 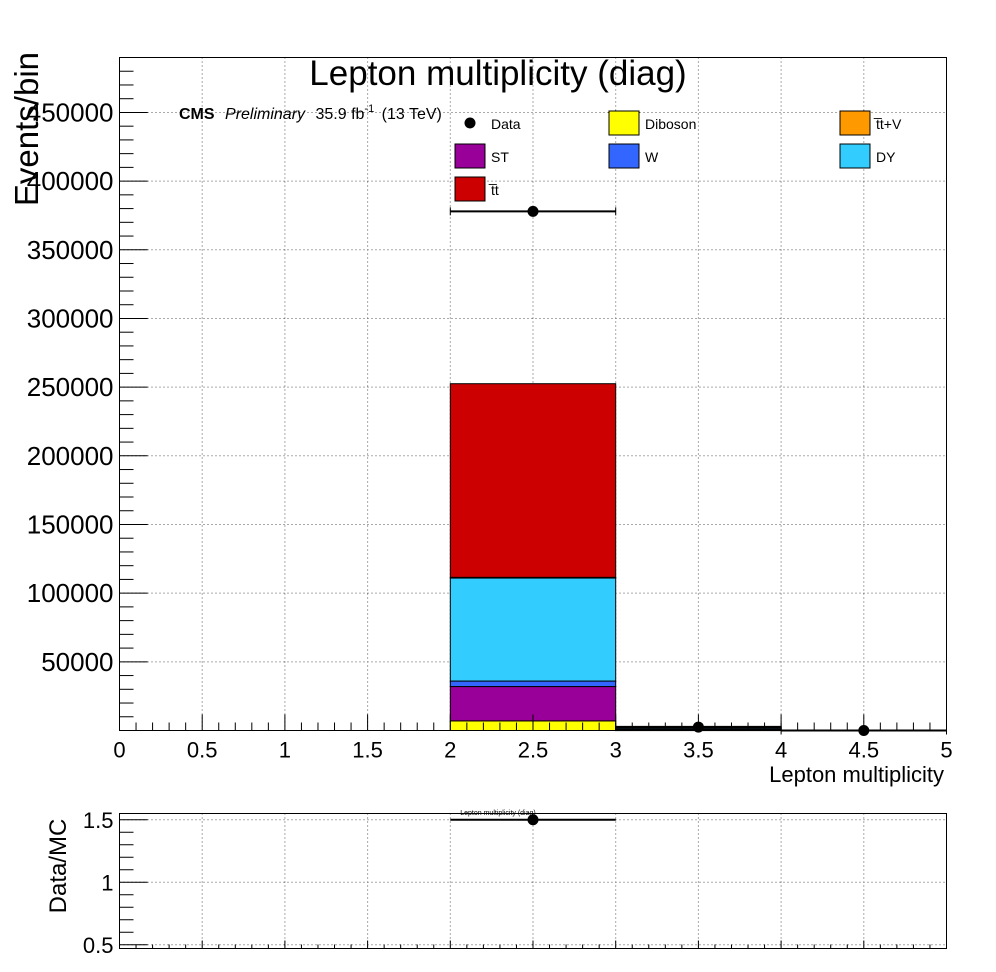 I want to click on legend-label: DY, so click(x=886, y=157).